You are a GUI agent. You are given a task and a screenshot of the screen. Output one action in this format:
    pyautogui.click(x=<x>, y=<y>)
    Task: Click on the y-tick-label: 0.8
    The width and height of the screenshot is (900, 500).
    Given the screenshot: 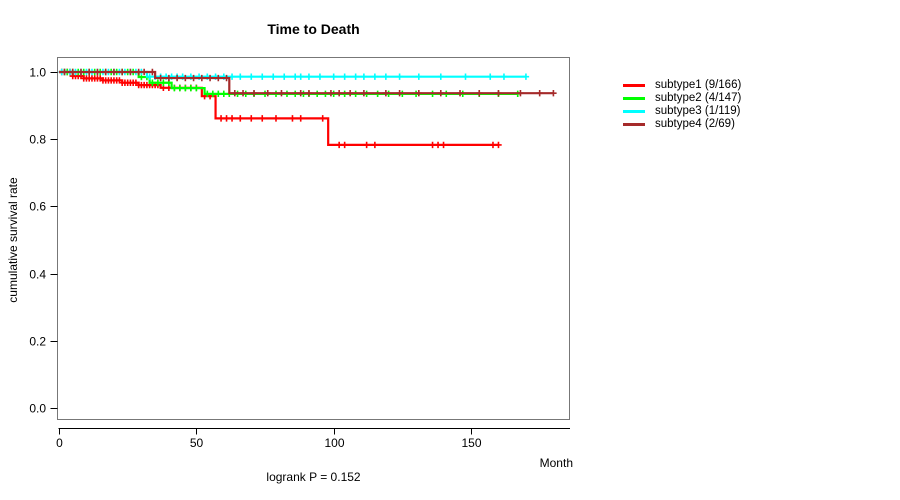 What is the action you would take?
    pyautogui.click(x=37, y=140)
    